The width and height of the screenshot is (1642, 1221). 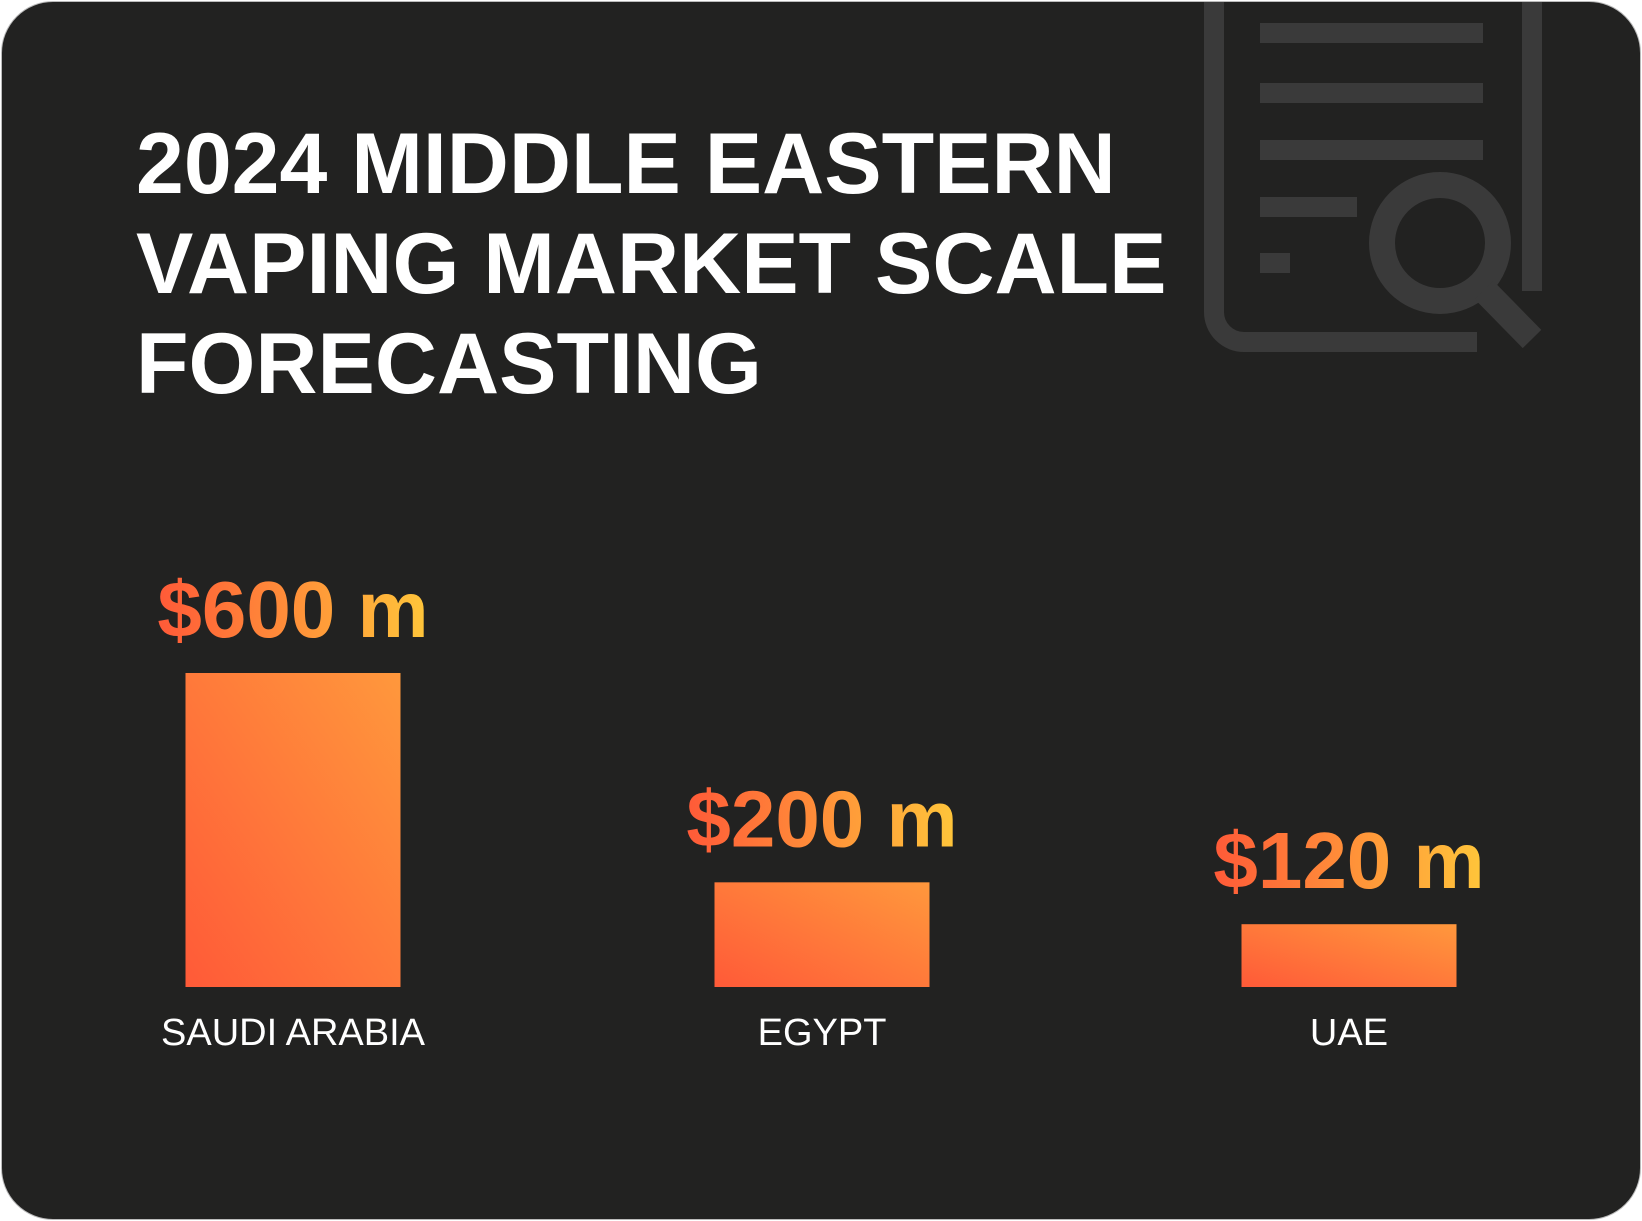 What do you see at coordinates (293, 1033) in the screenshot?
I see `category-label: SAUDI ARABIA` at bounding box center [293, 1033].